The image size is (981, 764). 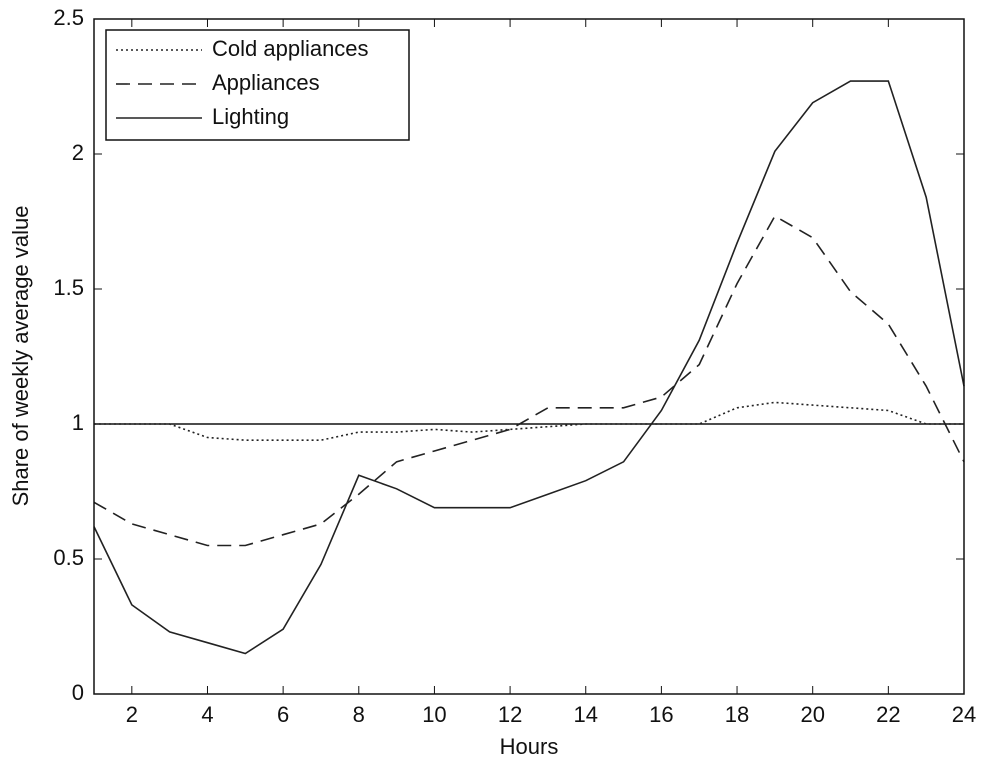 What do you see at coordinates (68, 287) in the screenshot?
I see `y-tick-label: 1.5` at bounding box center [68, 287].